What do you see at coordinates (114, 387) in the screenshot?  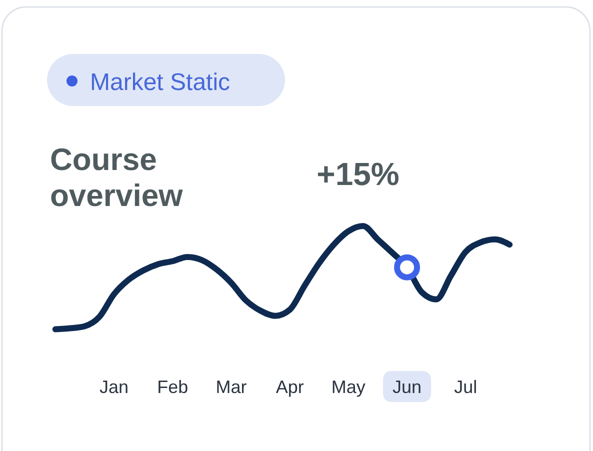 I see `x-tick-label: Jan` at bounding box center [114, 387].